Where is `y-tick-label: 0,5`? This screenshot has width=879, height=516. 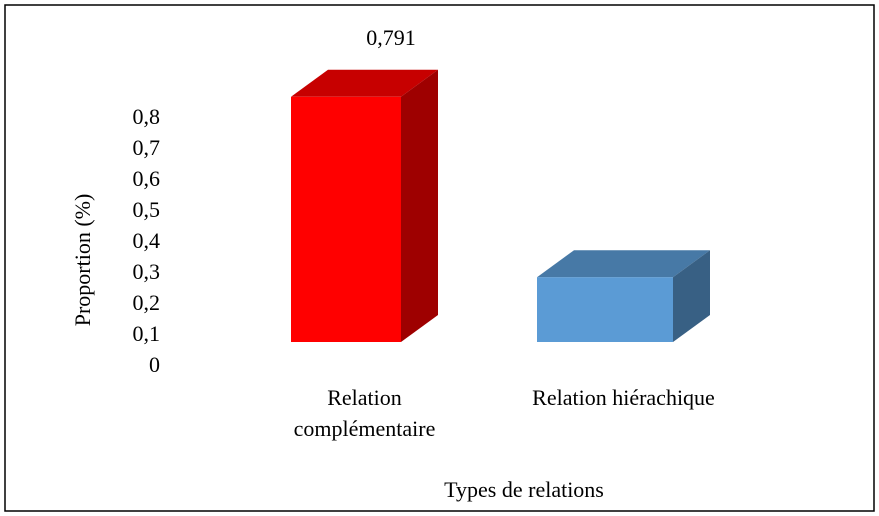 y-tick-label: 0,5 is located at coordinates (147, 209).